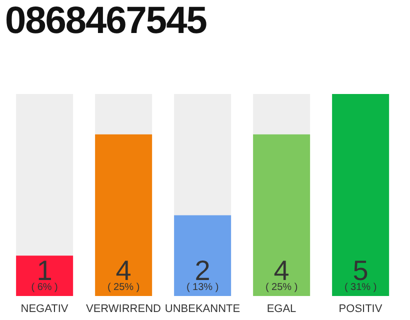  I want to click on x-tick-label: VERWIRREND, so click(124, 308).